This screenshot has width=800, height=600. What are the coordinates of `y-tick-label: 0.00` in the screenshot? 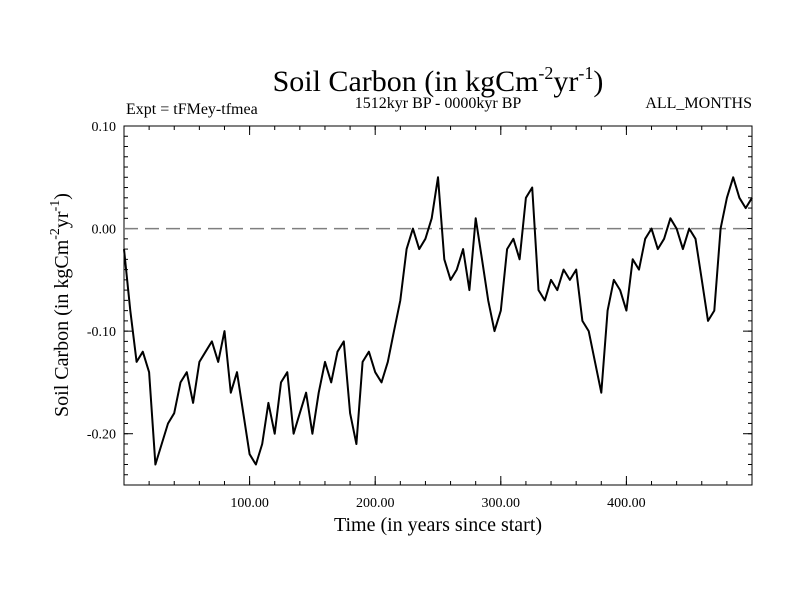 It's located at (104, 230).